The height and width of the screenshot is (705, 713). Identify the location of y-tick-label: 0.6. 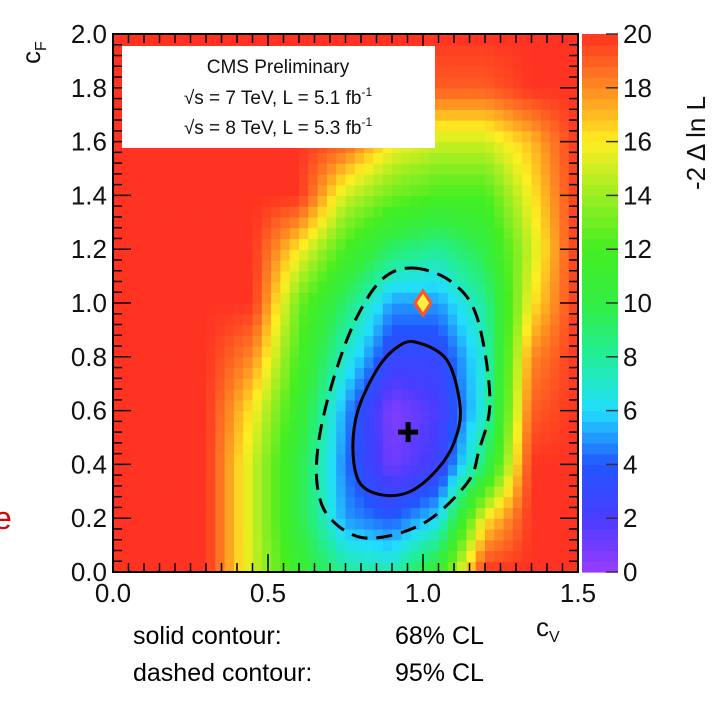
(89, 411).